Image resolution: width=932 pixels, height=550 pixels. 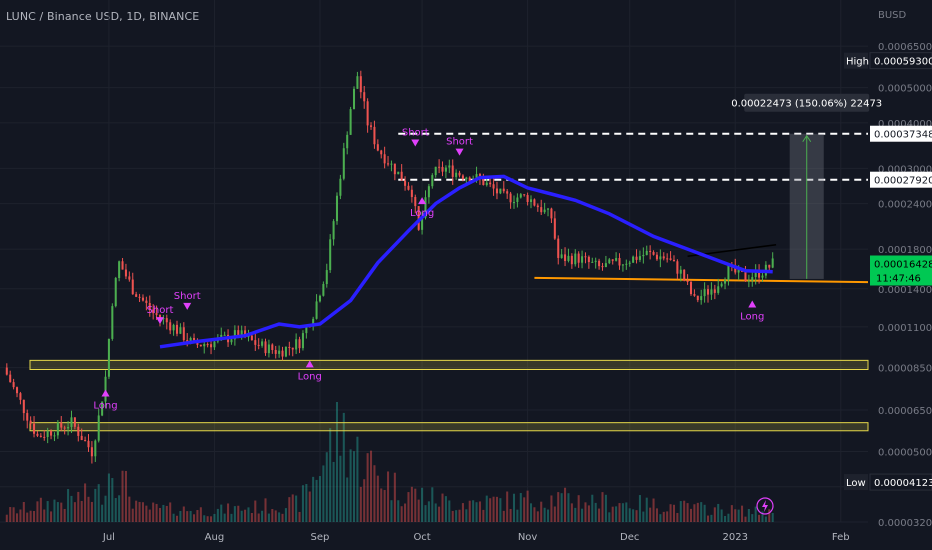 What do you see at coordinates (528, 537) in the screenshot?
I see `time-tick: Nov` at bounding box center [528, 537].